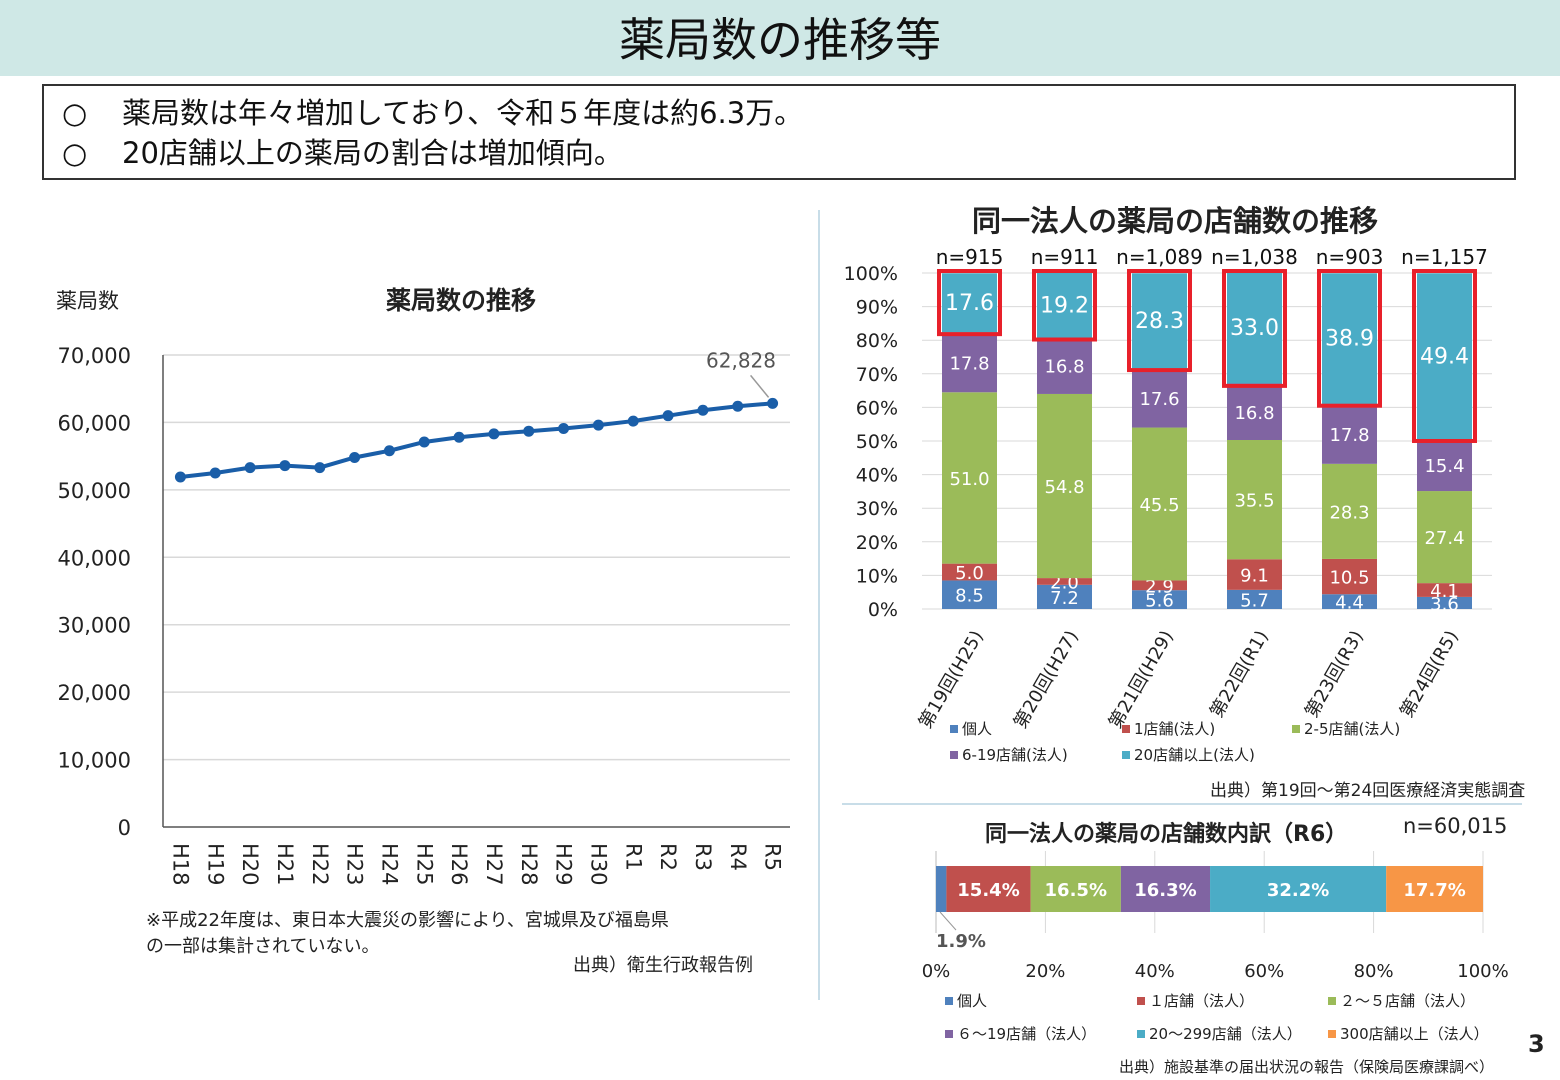  I want to click on data-label: 45.5, so click(1159, 505).